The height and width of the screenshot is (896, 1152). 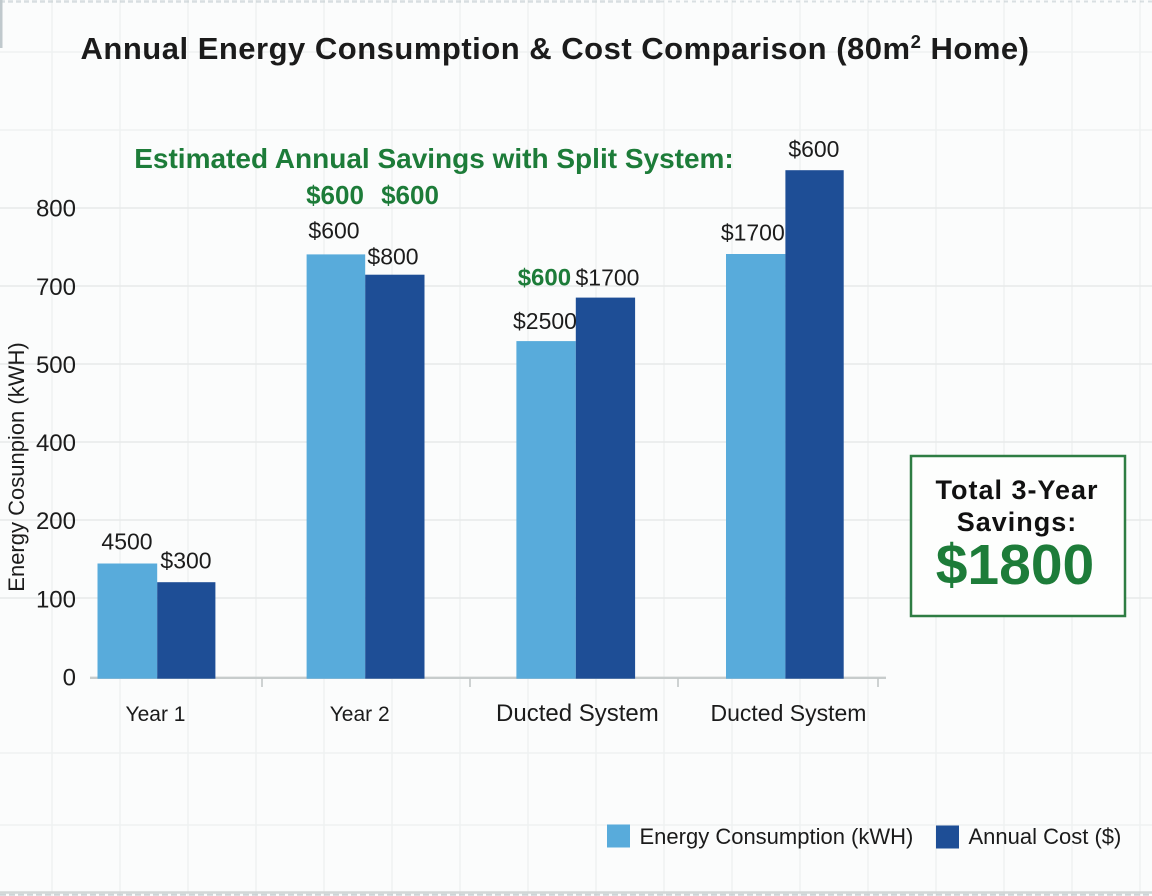 I want to click on svg-text: 0, so click(x=69, y=678).